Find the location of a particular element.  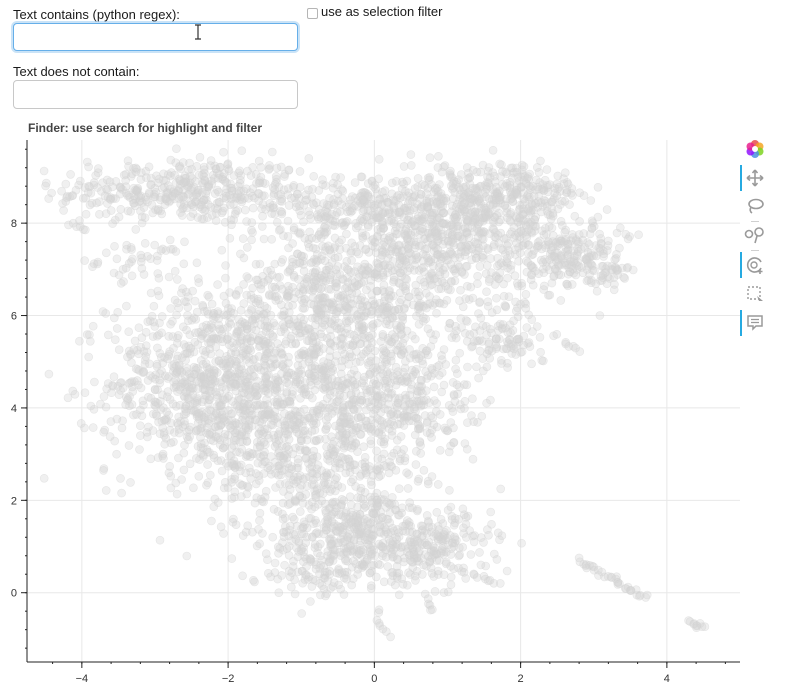

not-contains-input is located at coordinates (155, 94).